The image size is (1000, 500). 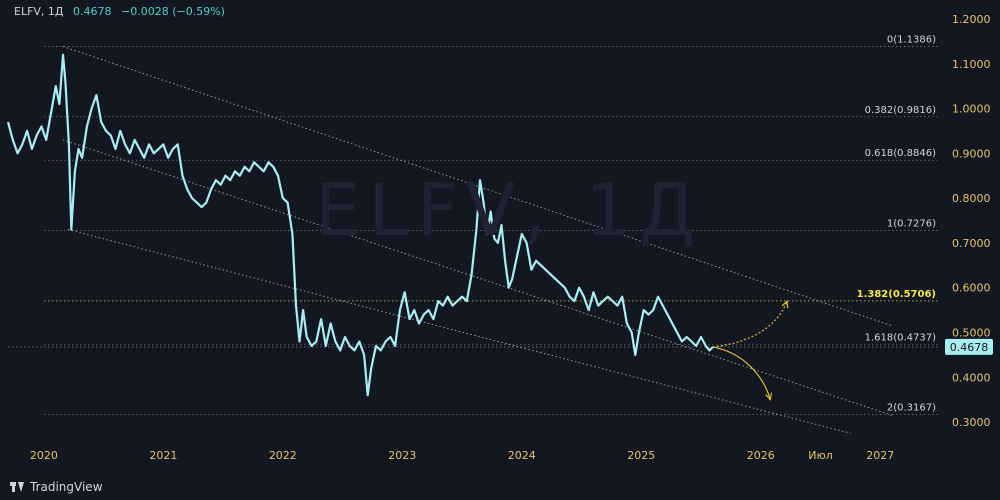 I want to click on x-axis-tick-label: 2027, so click(x=880, y=455).